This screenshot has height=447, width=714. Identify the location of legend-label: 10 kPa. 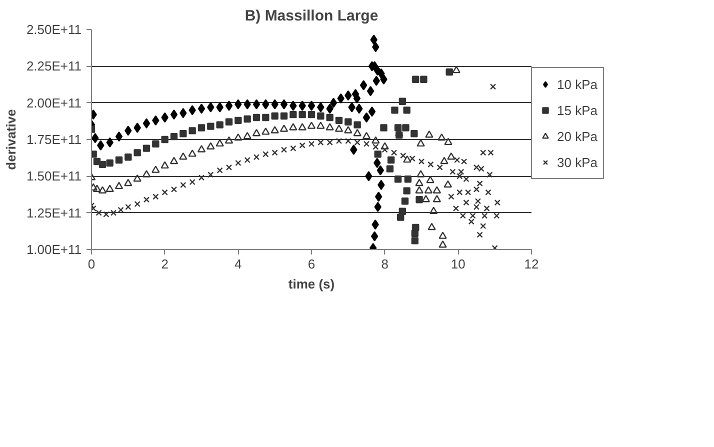
(577, 84).